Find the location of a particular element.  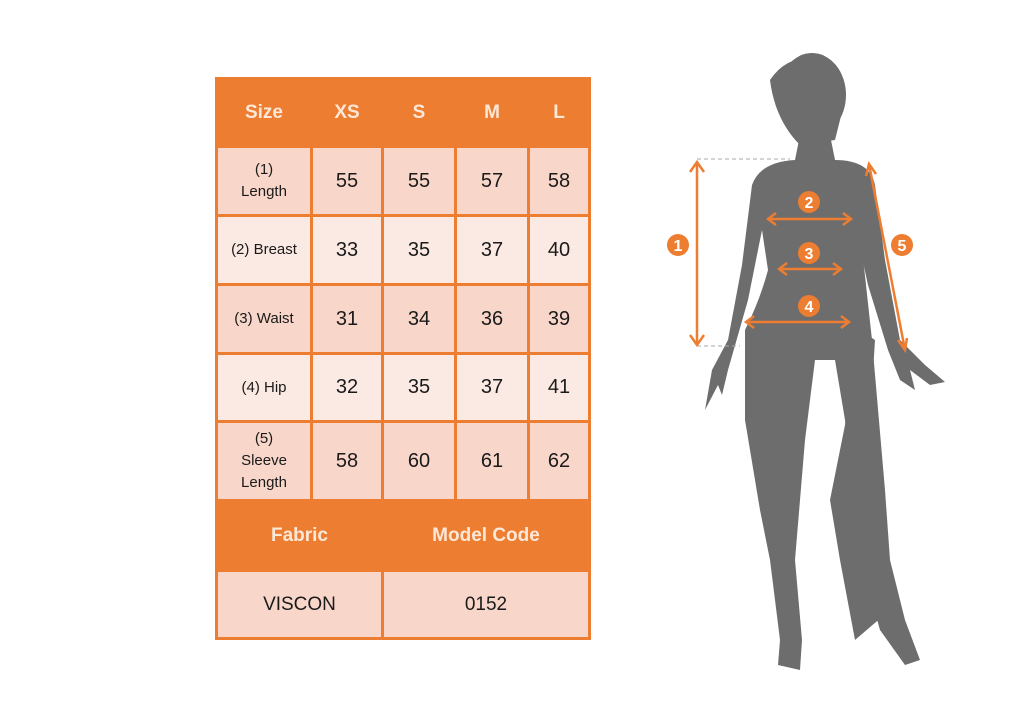

cell: 40 is located at coordinates (559, 250).